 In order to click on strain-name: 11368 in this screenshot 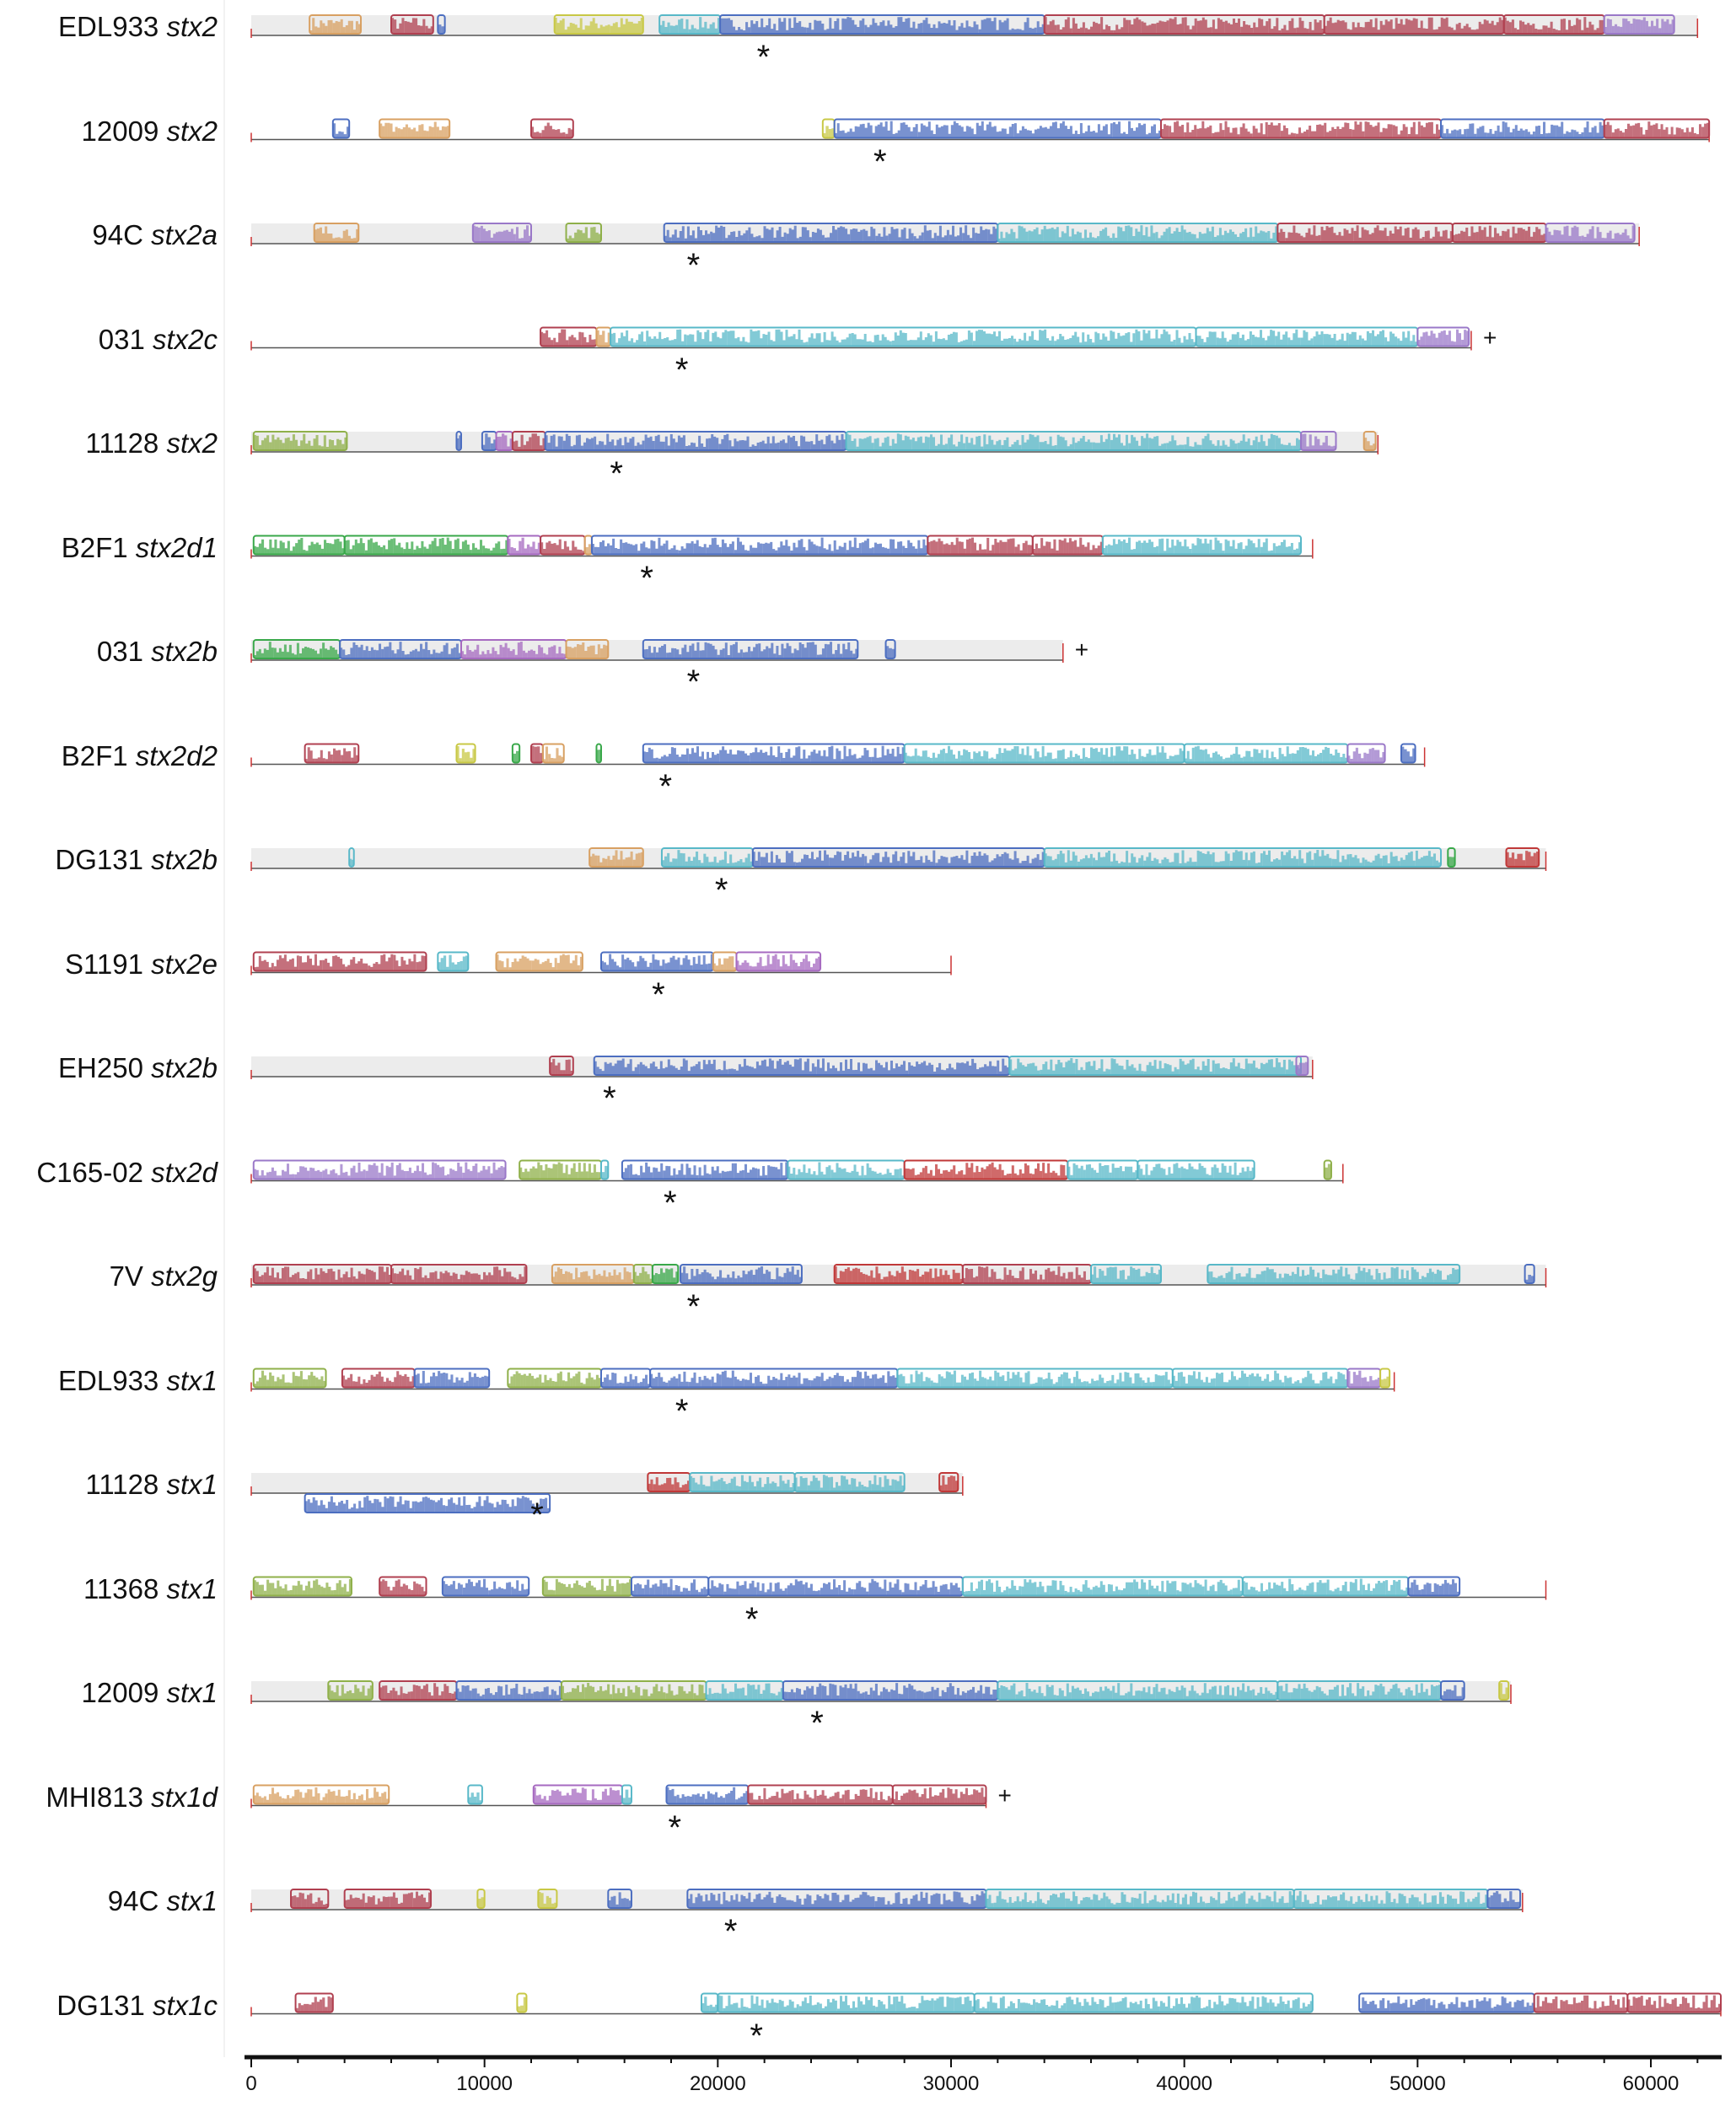, I will do `click(125, 1588)`.